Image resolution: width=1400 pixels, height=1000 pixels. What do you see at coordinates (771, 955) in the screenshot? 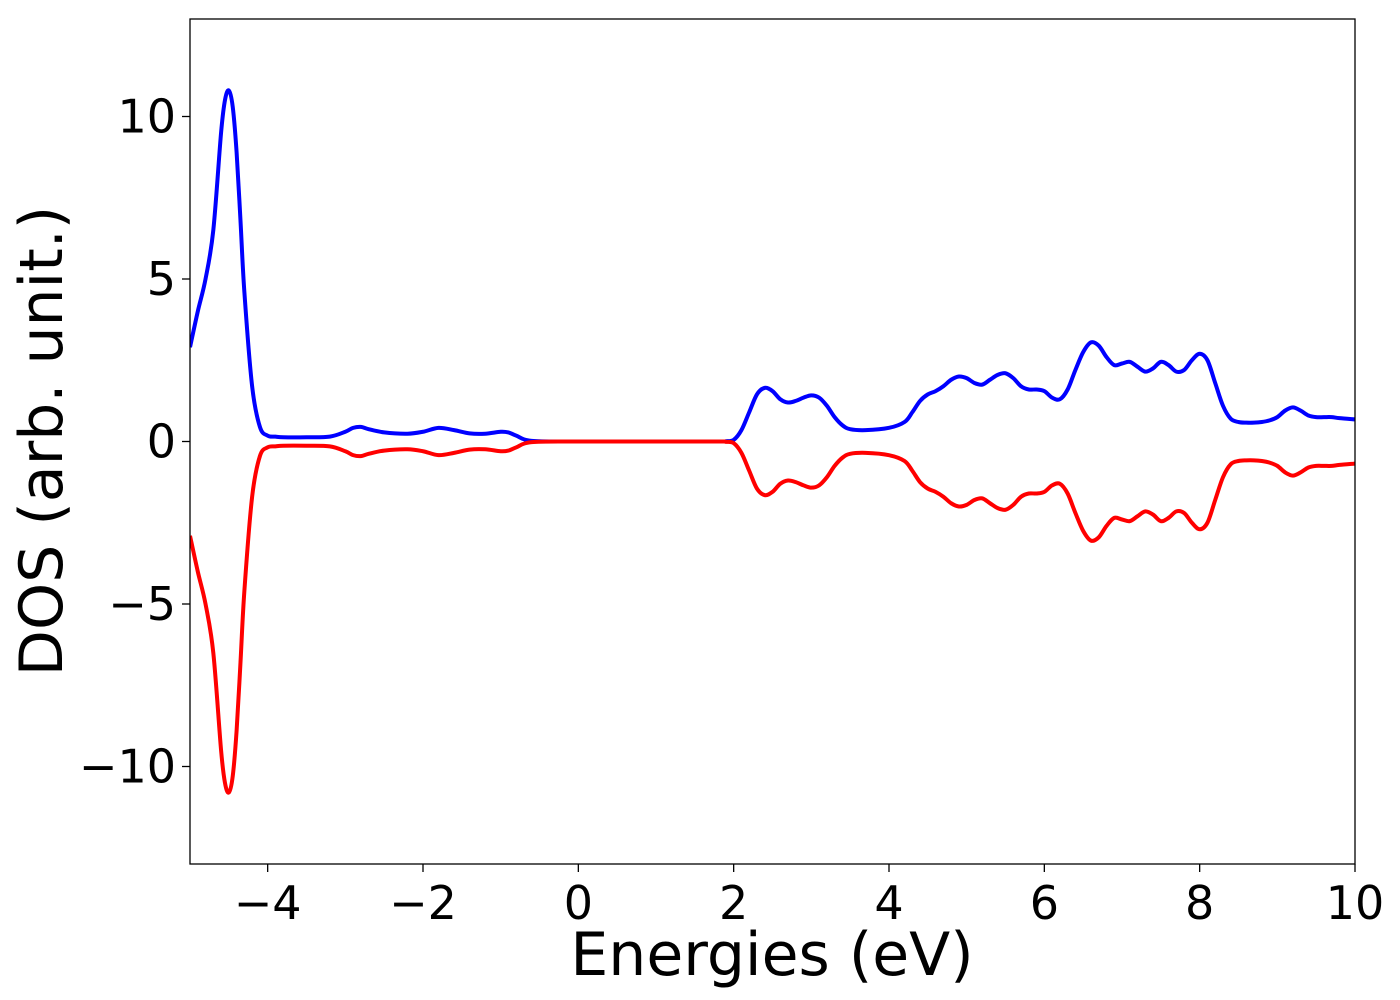
I see `x-axis-label: Energies (eV)` at bounding box center [771, 955].